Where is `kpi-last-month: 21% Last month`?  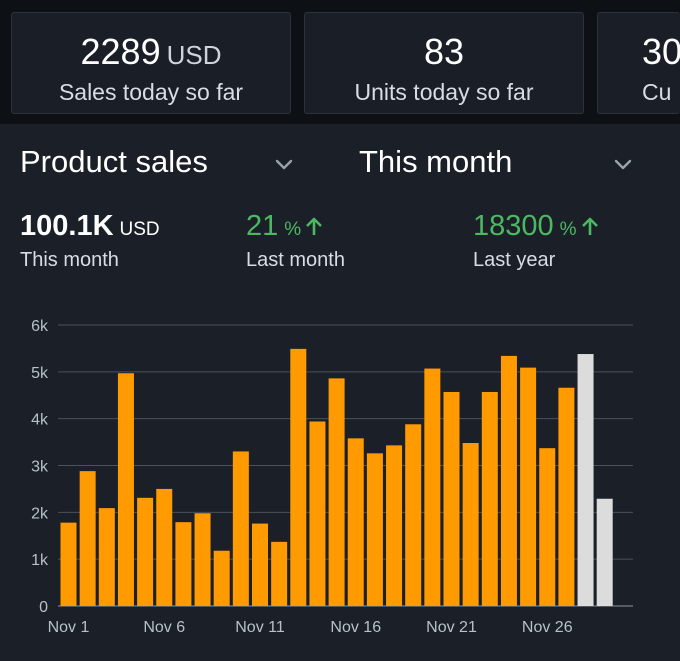
kpi-last-month: 21% Last month is located at coordinates (295, 241).